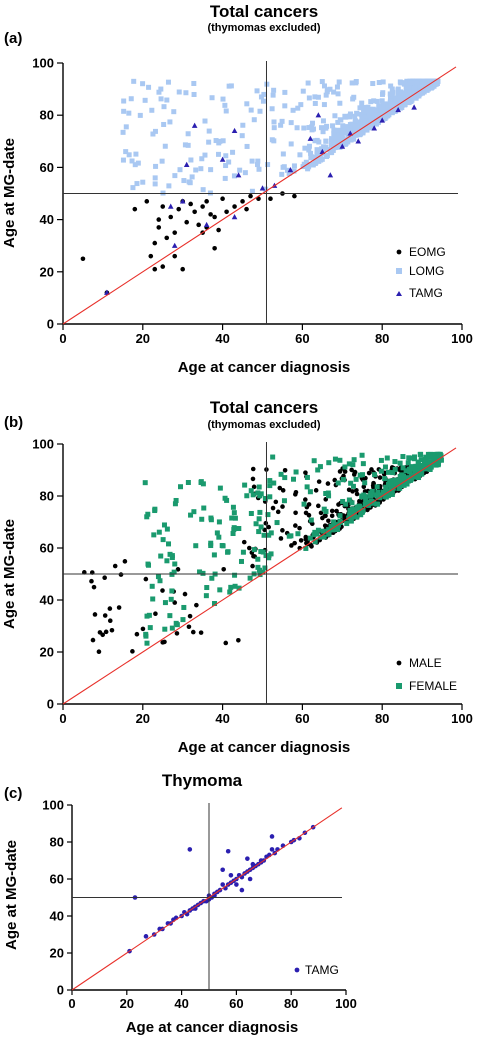 This screenshot has width=480, height=1038. I want to click on x-tick-label: 100, so click(346, 1003).